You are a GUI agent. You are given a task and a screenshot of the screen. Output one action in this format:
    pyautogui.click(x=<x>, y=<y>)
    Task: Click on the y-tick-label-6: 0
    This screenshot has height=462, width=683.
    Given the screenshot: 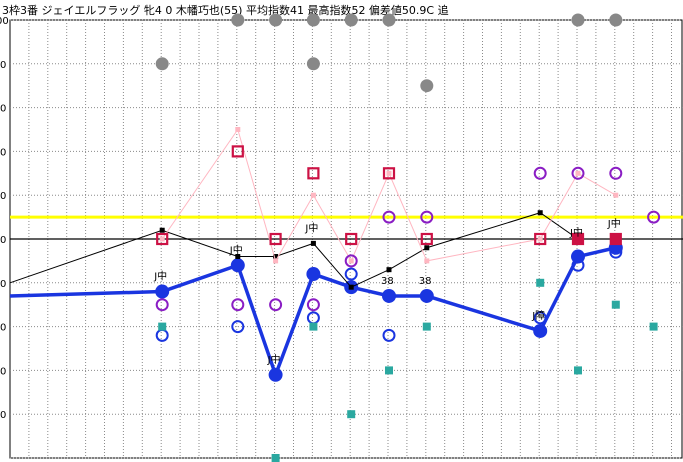 What is the action you would take?
    pyautogui.click(x=3, y=284)
    